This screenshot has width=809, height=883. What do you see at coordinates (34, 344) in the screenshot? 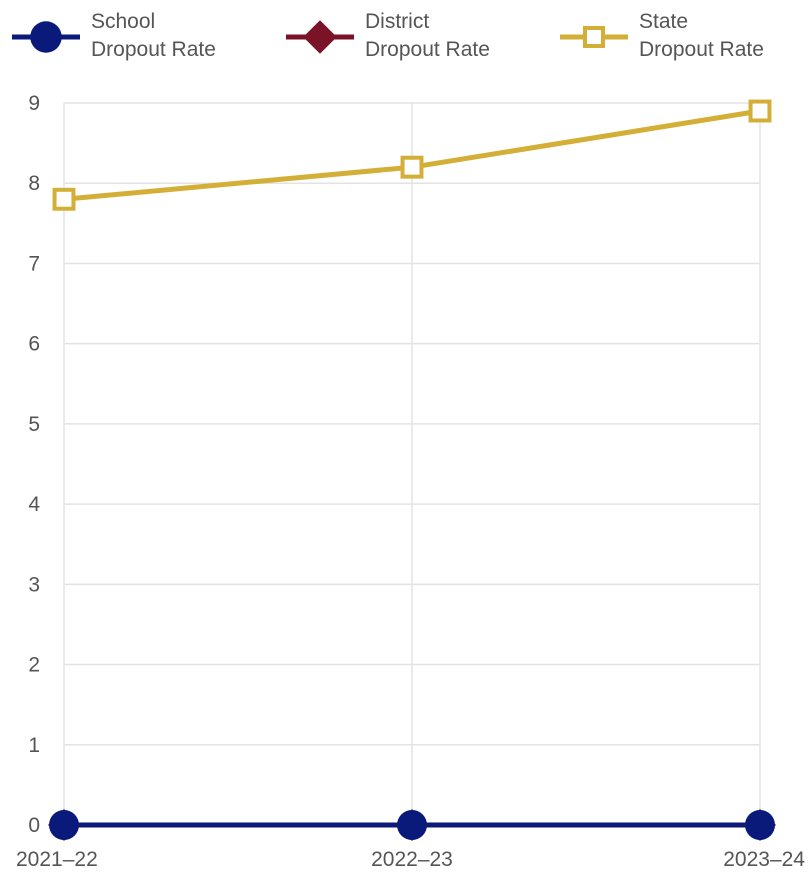
I see `y-tick-label: 6` at bounding box center [34, 344].